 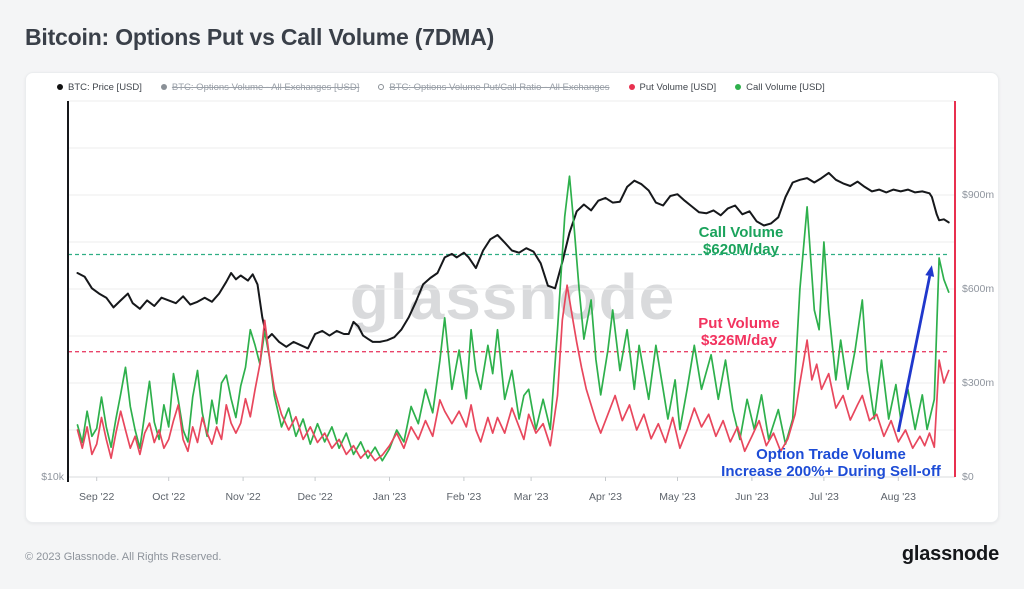 What do you see at coordinates (678, 87) in the screenshot?
I see `legend-item-label: Put Volume [USD]` at bounding box center [678, 87].